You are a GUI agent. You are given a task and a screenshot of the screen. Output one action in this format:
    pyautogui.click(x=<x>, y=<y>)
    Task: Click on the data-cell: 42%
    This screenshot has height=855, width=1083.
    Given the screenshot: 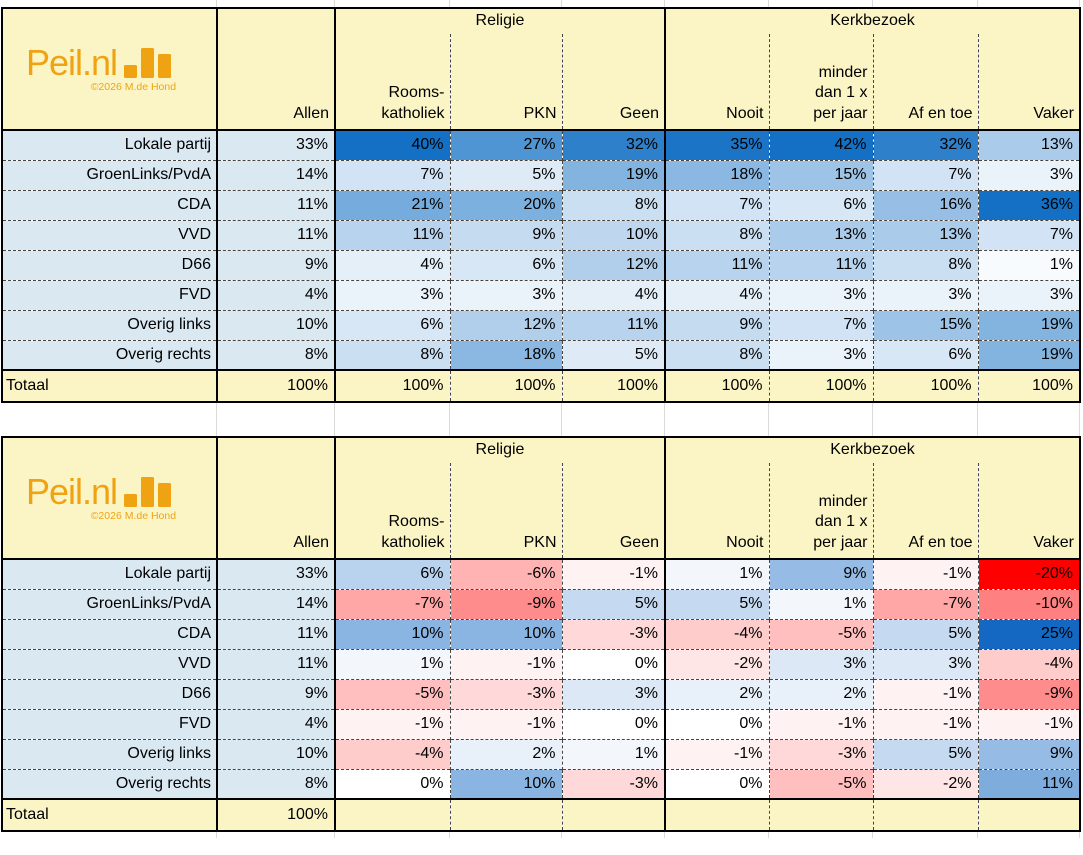 What is the action you would take?
    pyautogui.click(x=820, y=144)
    